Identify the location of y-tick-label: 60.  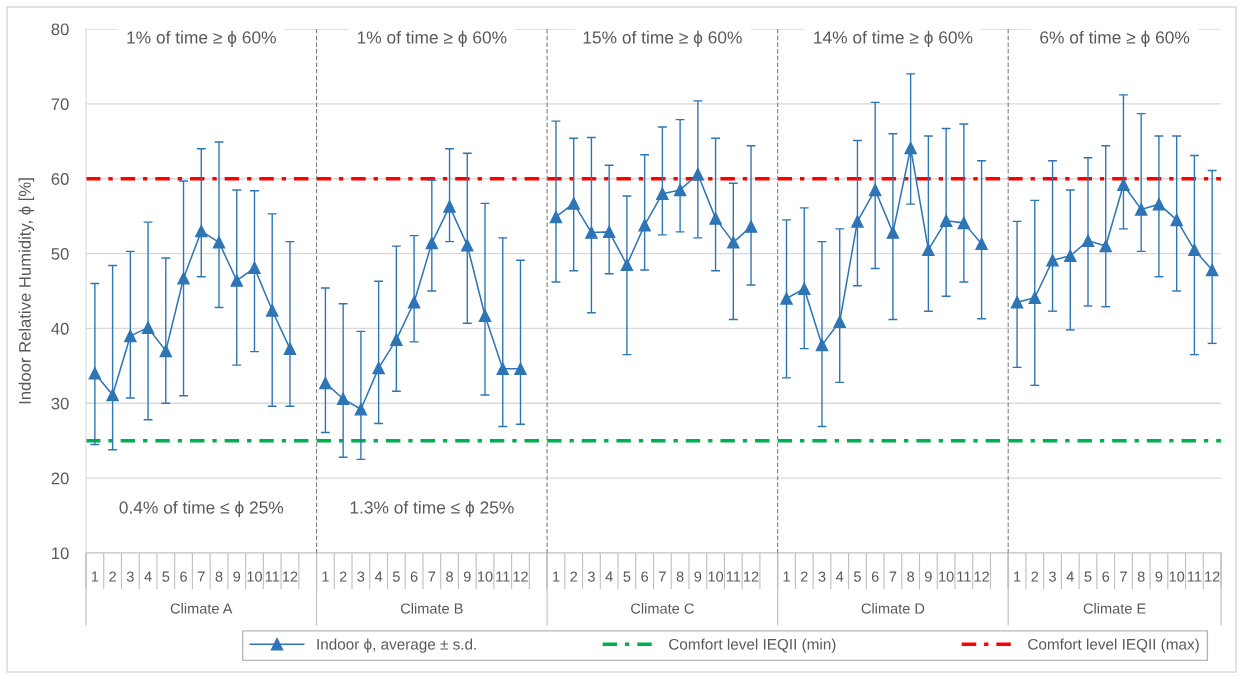
(60, 179).